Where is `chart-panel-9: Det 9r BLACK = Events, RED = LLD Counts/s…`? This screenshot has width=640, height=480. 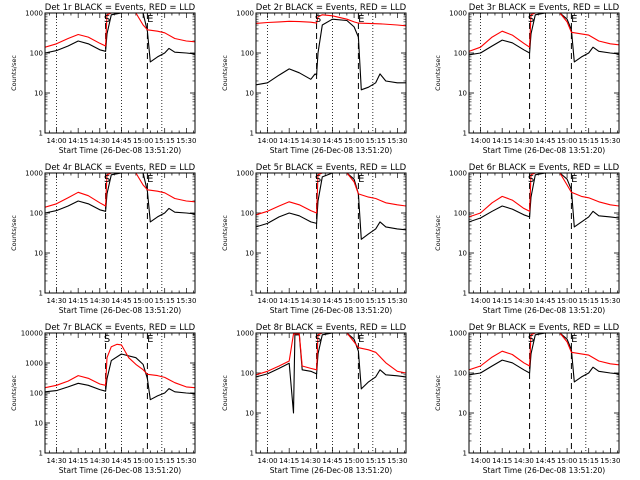 chart-panel-9: Det 9r BLACK = Events, RED = LLD Counts/s… is located at coordinates (527, 399).